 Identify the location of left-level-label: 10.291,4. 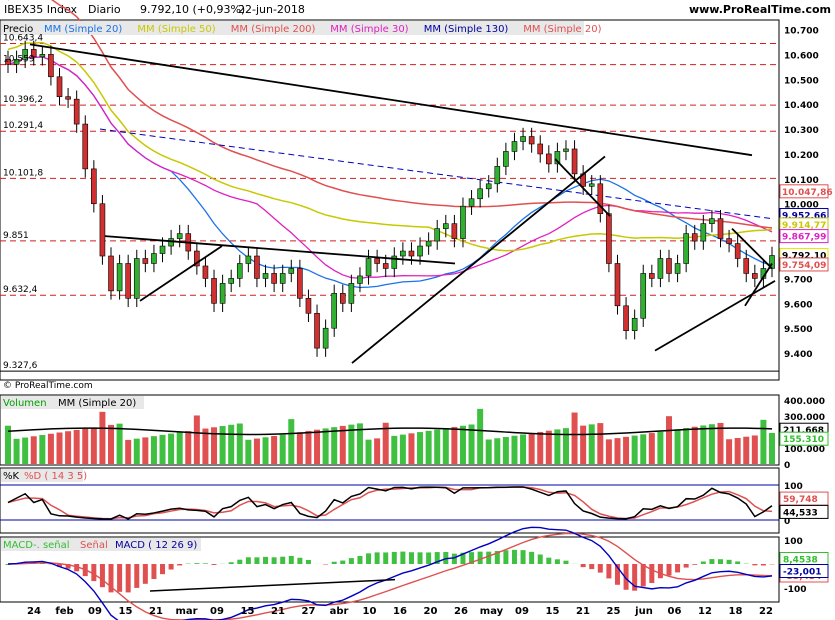
(23, 126).